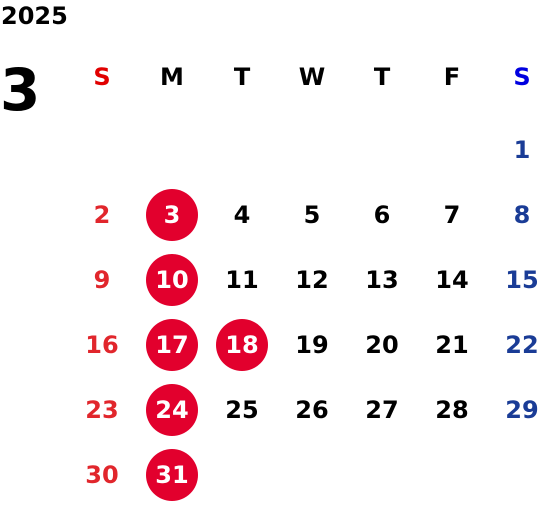  Describe the element at coordinates (522, 150) in the screenshot. I see `day-number: 1` at that location.